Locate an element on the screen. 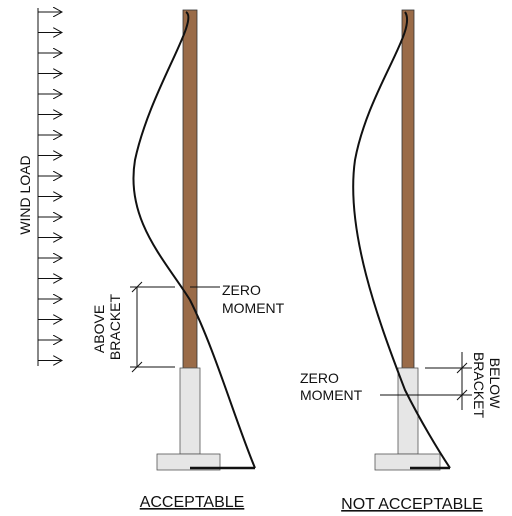 This screenshot has height=516, width=512. above-bracket-label: ABOVE BRACKET is located at coordinates (107, 326).